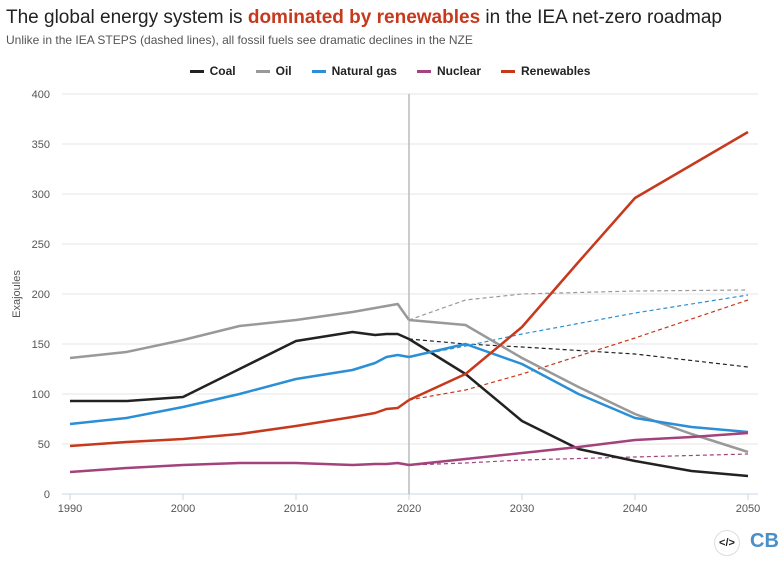 The height and width of the screenshot is (566, 780). What do you see at coordinates (41, 95) in the screenshot?
I see `y-tick-label: 400` at bounding box center [41, 95].